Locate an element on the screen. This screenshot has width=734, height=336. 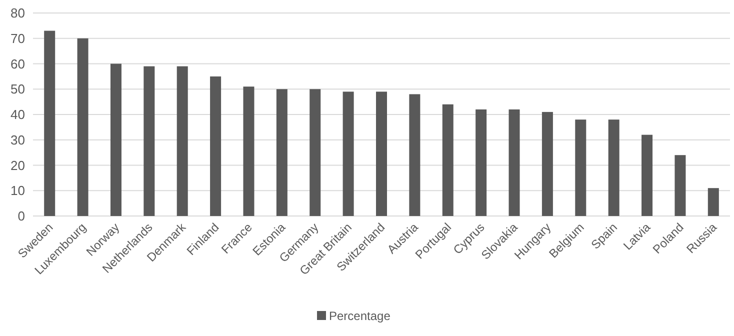
y-tick-label: 70 is located at coordinates (17, 38).